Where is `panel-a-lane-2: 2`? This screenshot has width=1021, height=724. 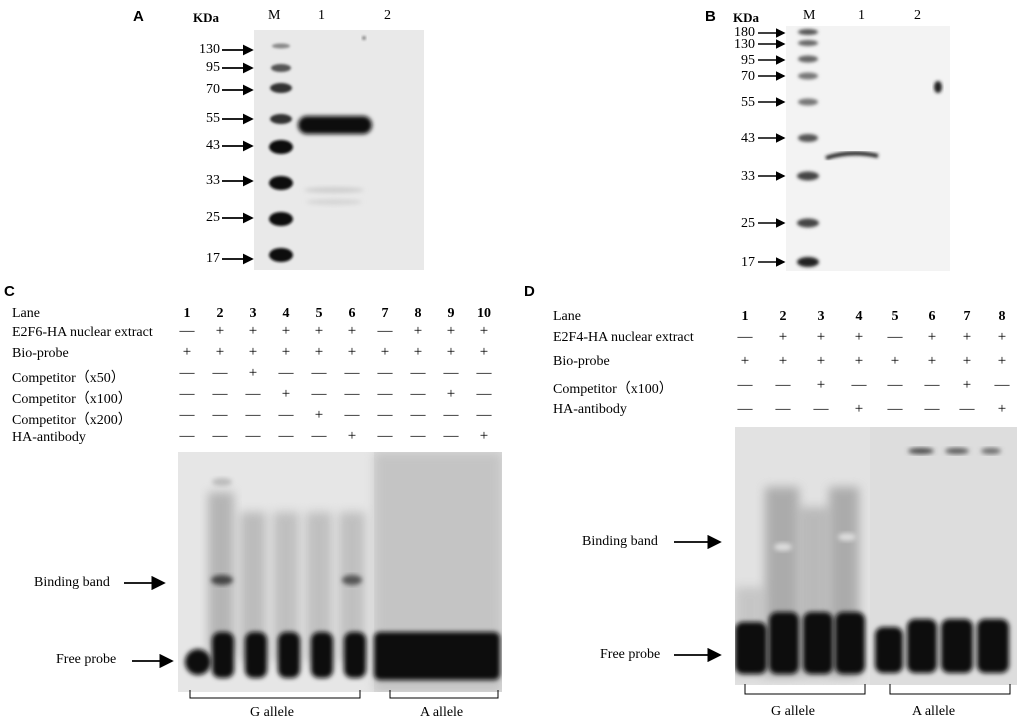 panel-a-lane-2: 2 is located at coordinates (387, 15).